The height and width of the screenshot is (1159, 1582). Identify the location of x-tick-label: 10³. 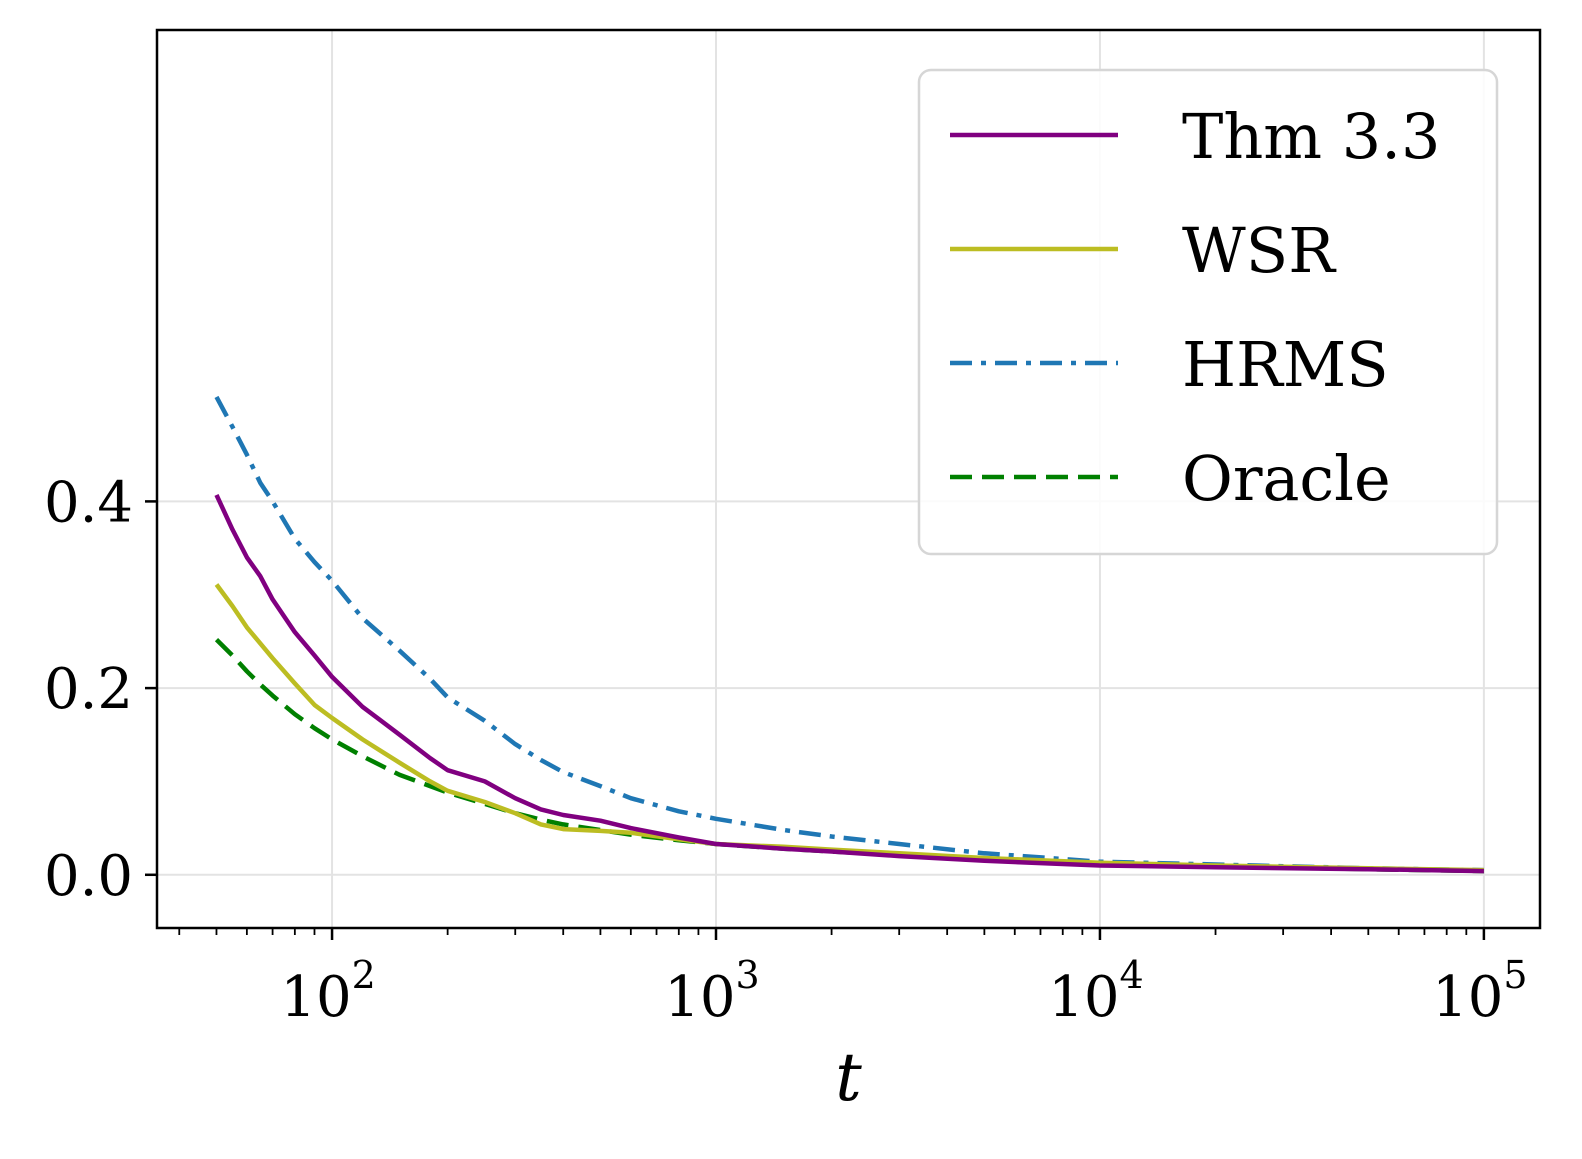
(711, 991).